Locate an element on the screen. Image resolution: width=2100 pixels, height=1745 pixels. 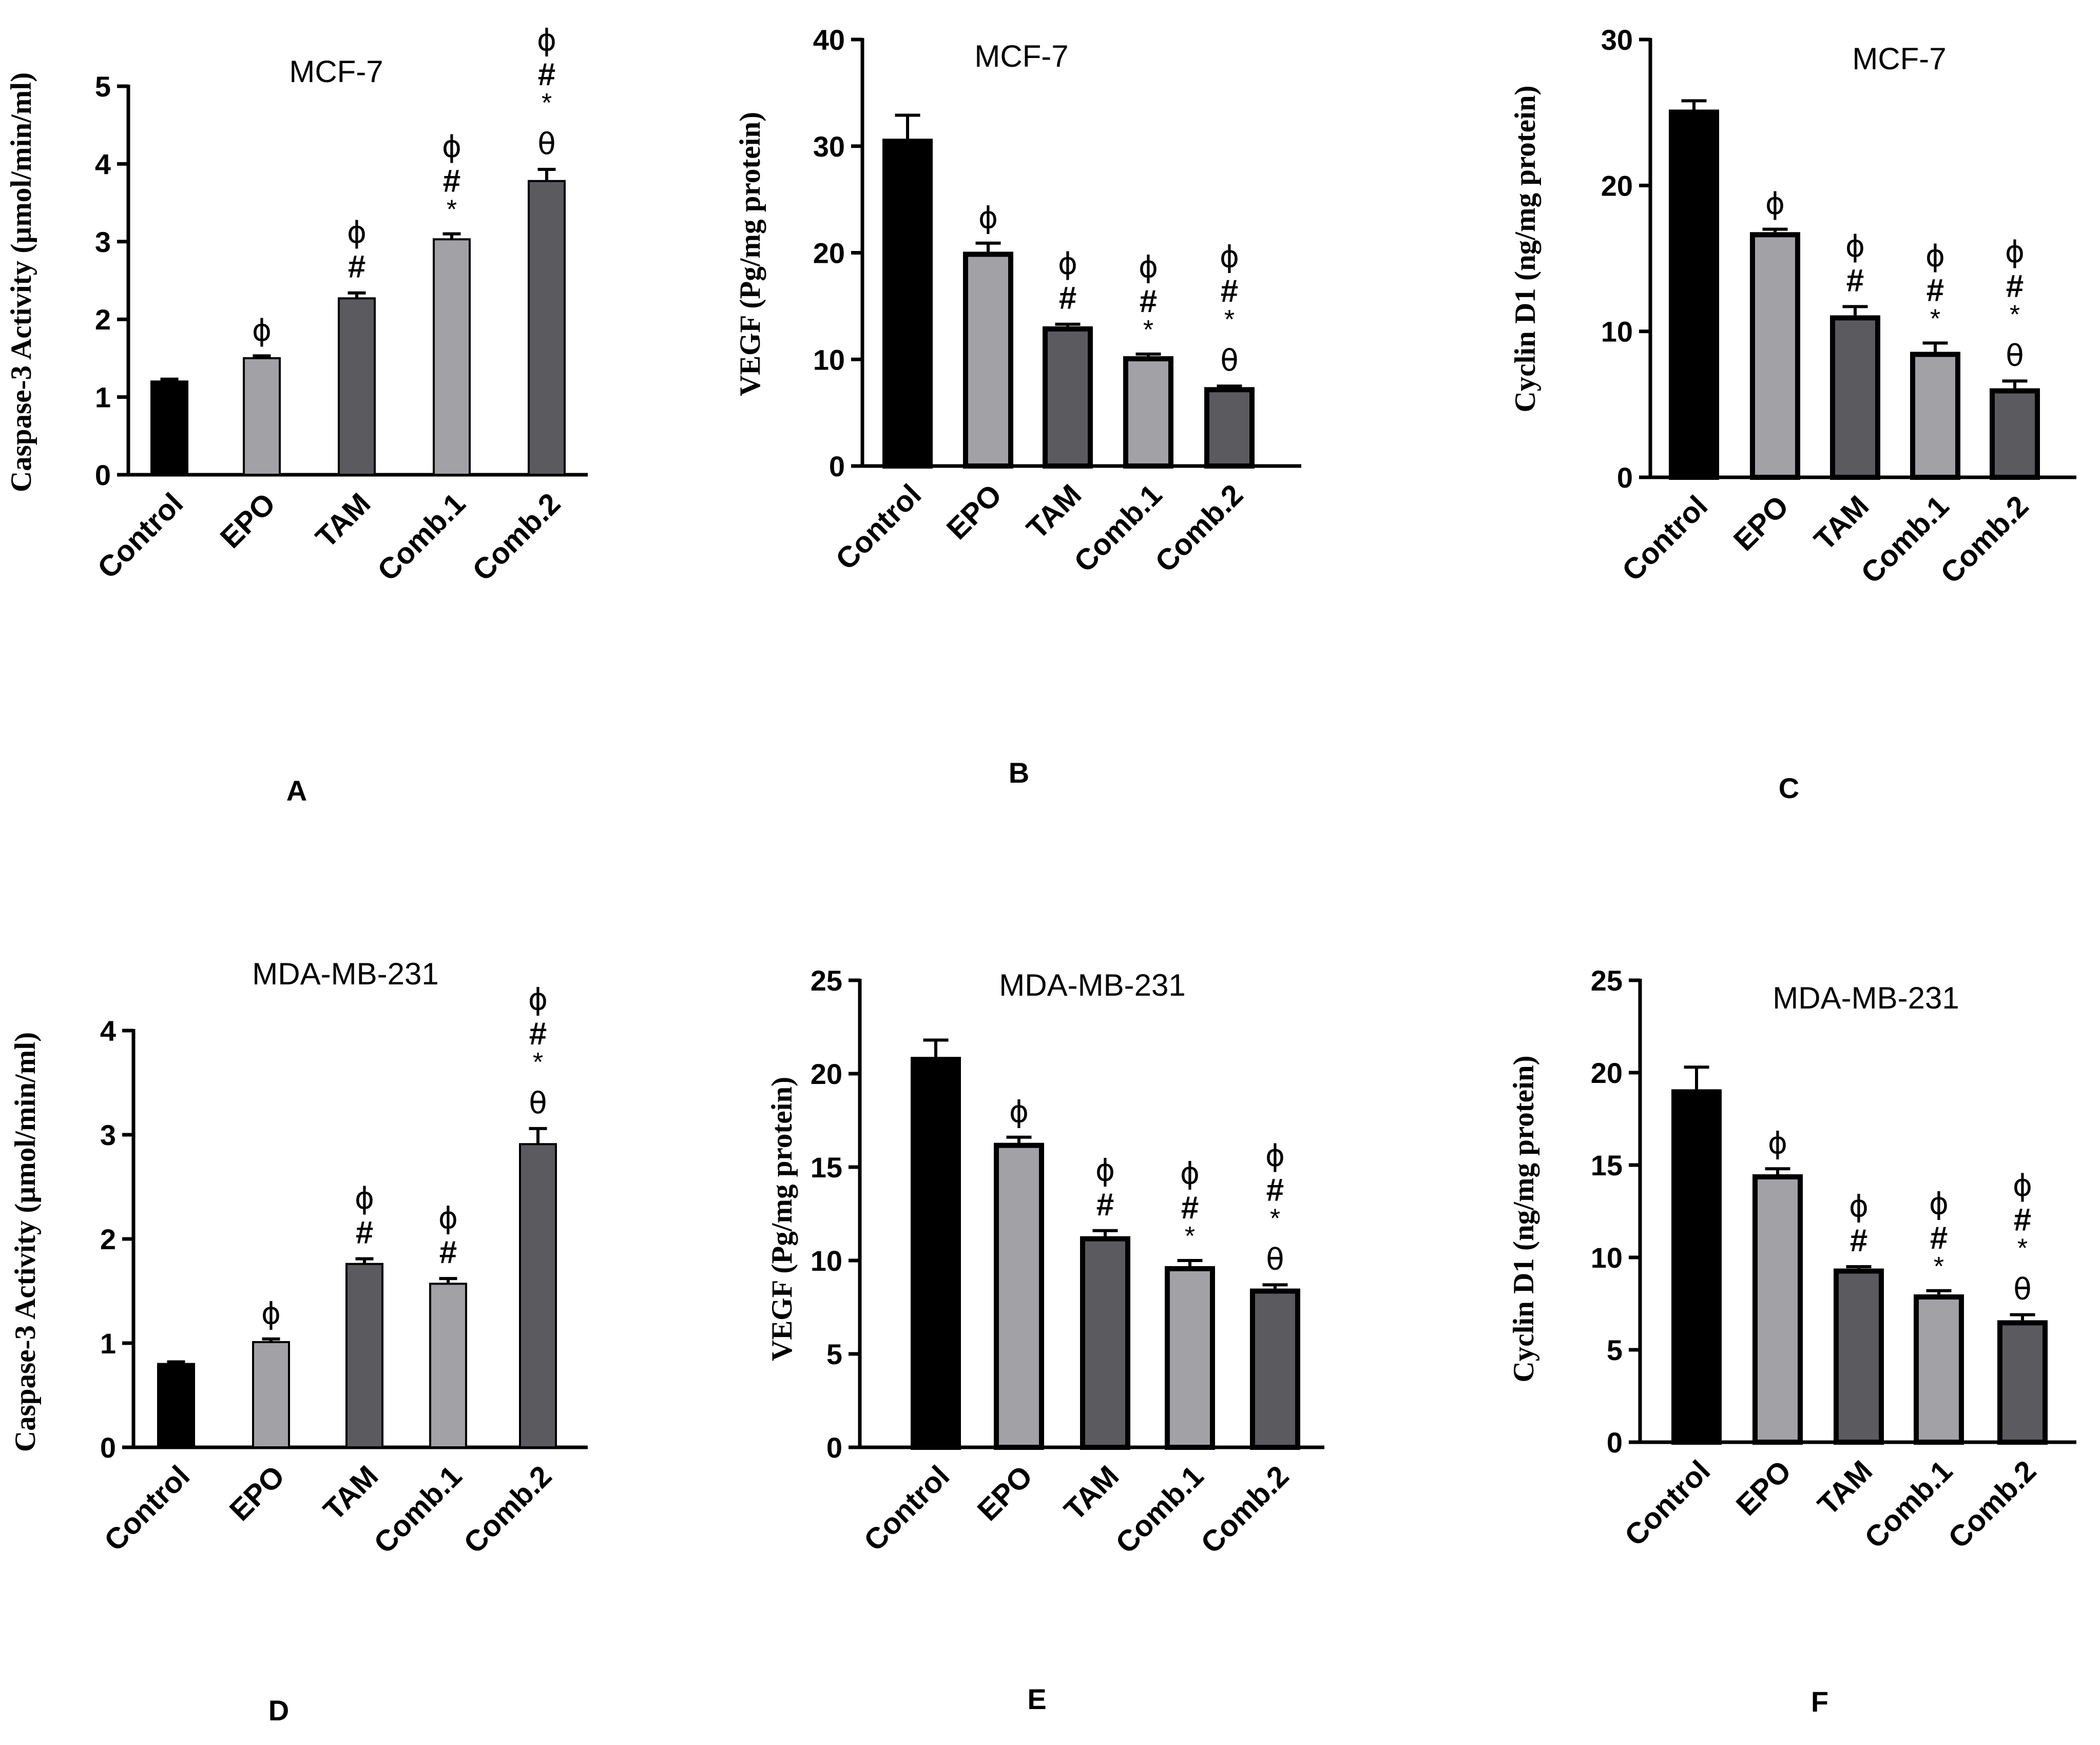
panel-letter: A is located at coordinates (296, 790).